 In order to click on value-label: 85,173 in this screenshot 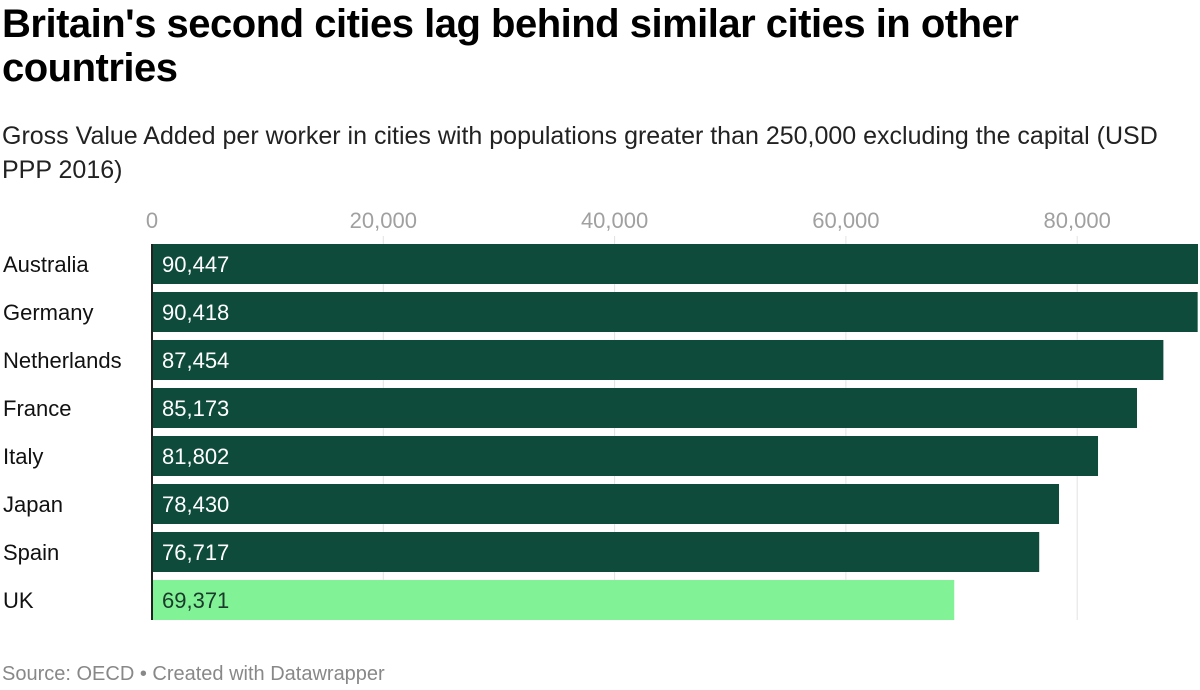, I will do `click(195, 408)`.